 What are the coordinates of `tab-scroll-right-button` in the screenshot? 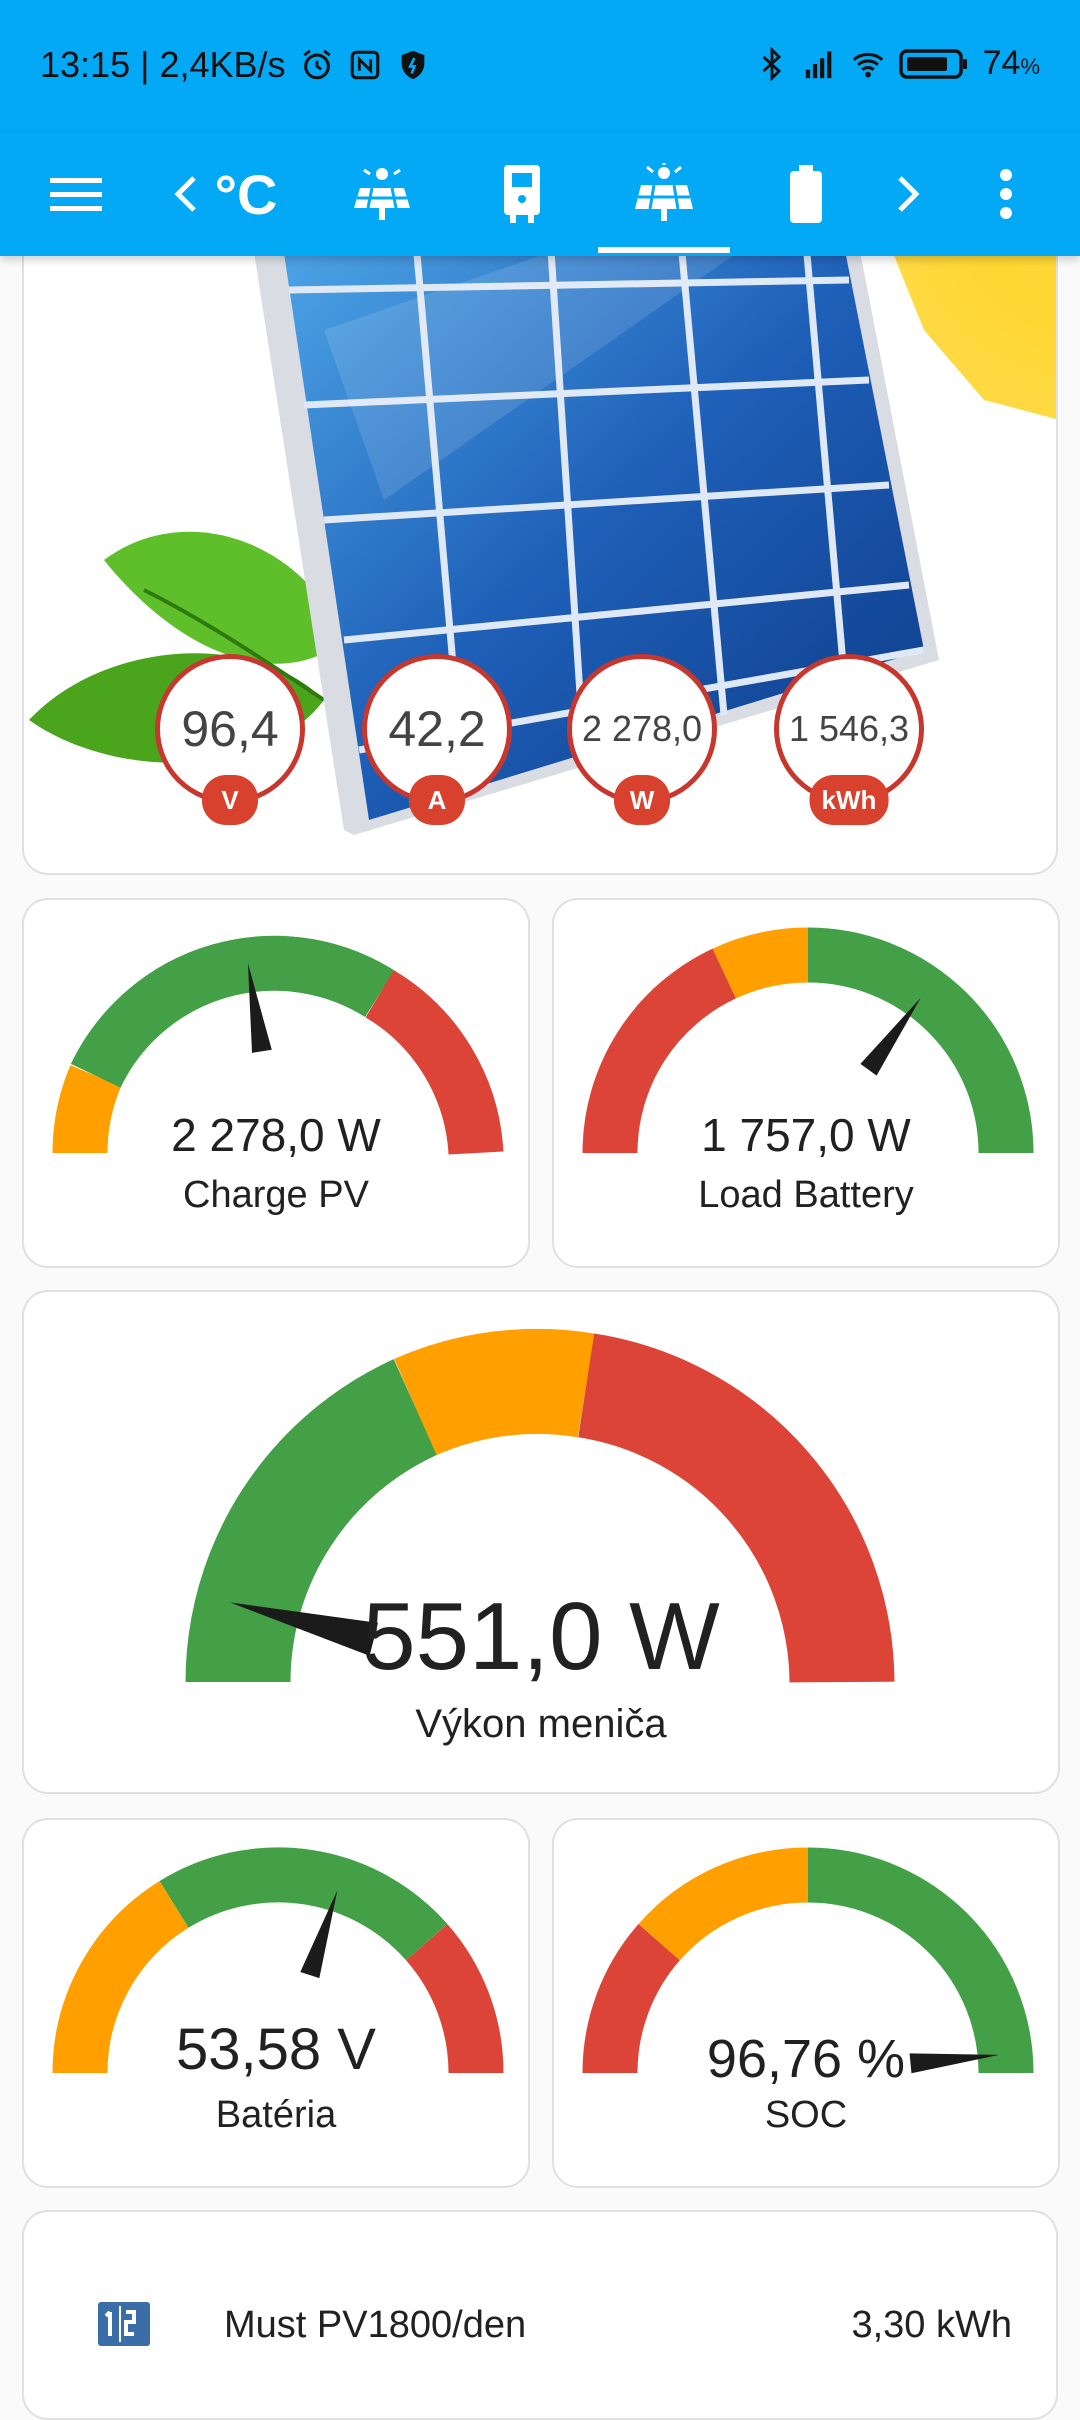 It's located at (908, 194).